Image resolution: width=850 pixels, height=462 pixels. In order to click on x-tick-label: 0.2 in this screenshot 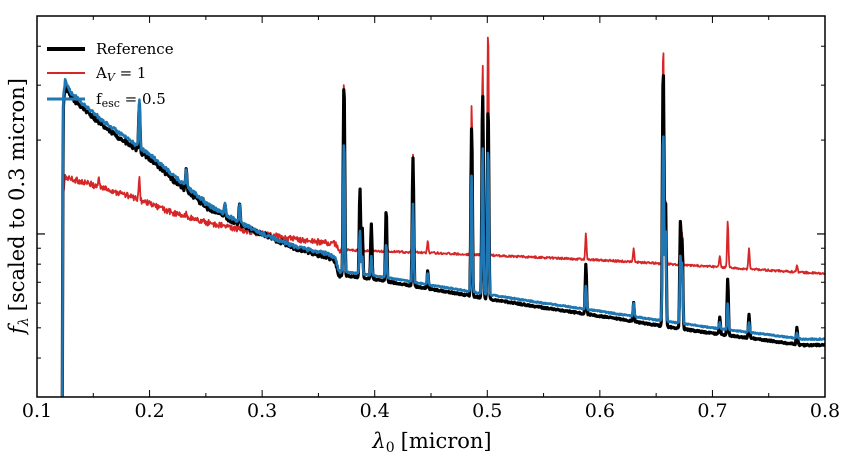, I will do `click(149, 411)`.